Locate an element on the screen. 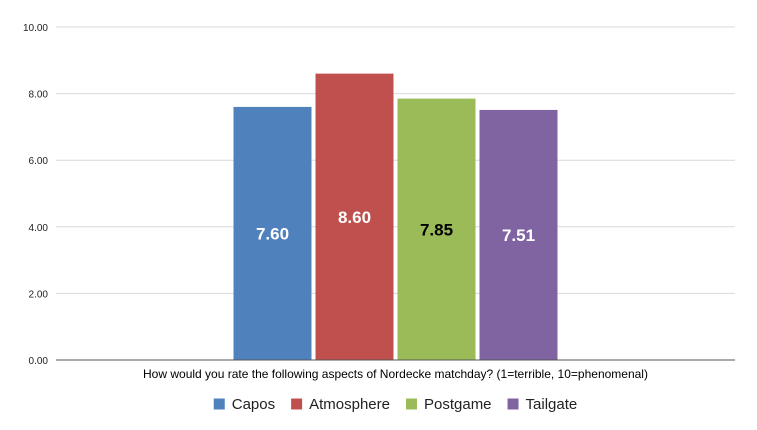 The image size is (757, 430). legend: Capos Atmosphere Postgame Tailgate is located at coordinates (395, 404).